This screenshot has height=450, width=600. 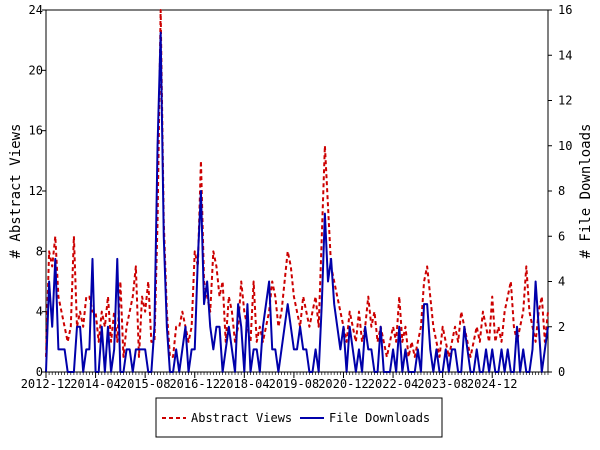 What do you see at coordinates (442, 384) in the screenshot?
I see `x-tick-label: 2023-08` at bounding box center [442, 384].